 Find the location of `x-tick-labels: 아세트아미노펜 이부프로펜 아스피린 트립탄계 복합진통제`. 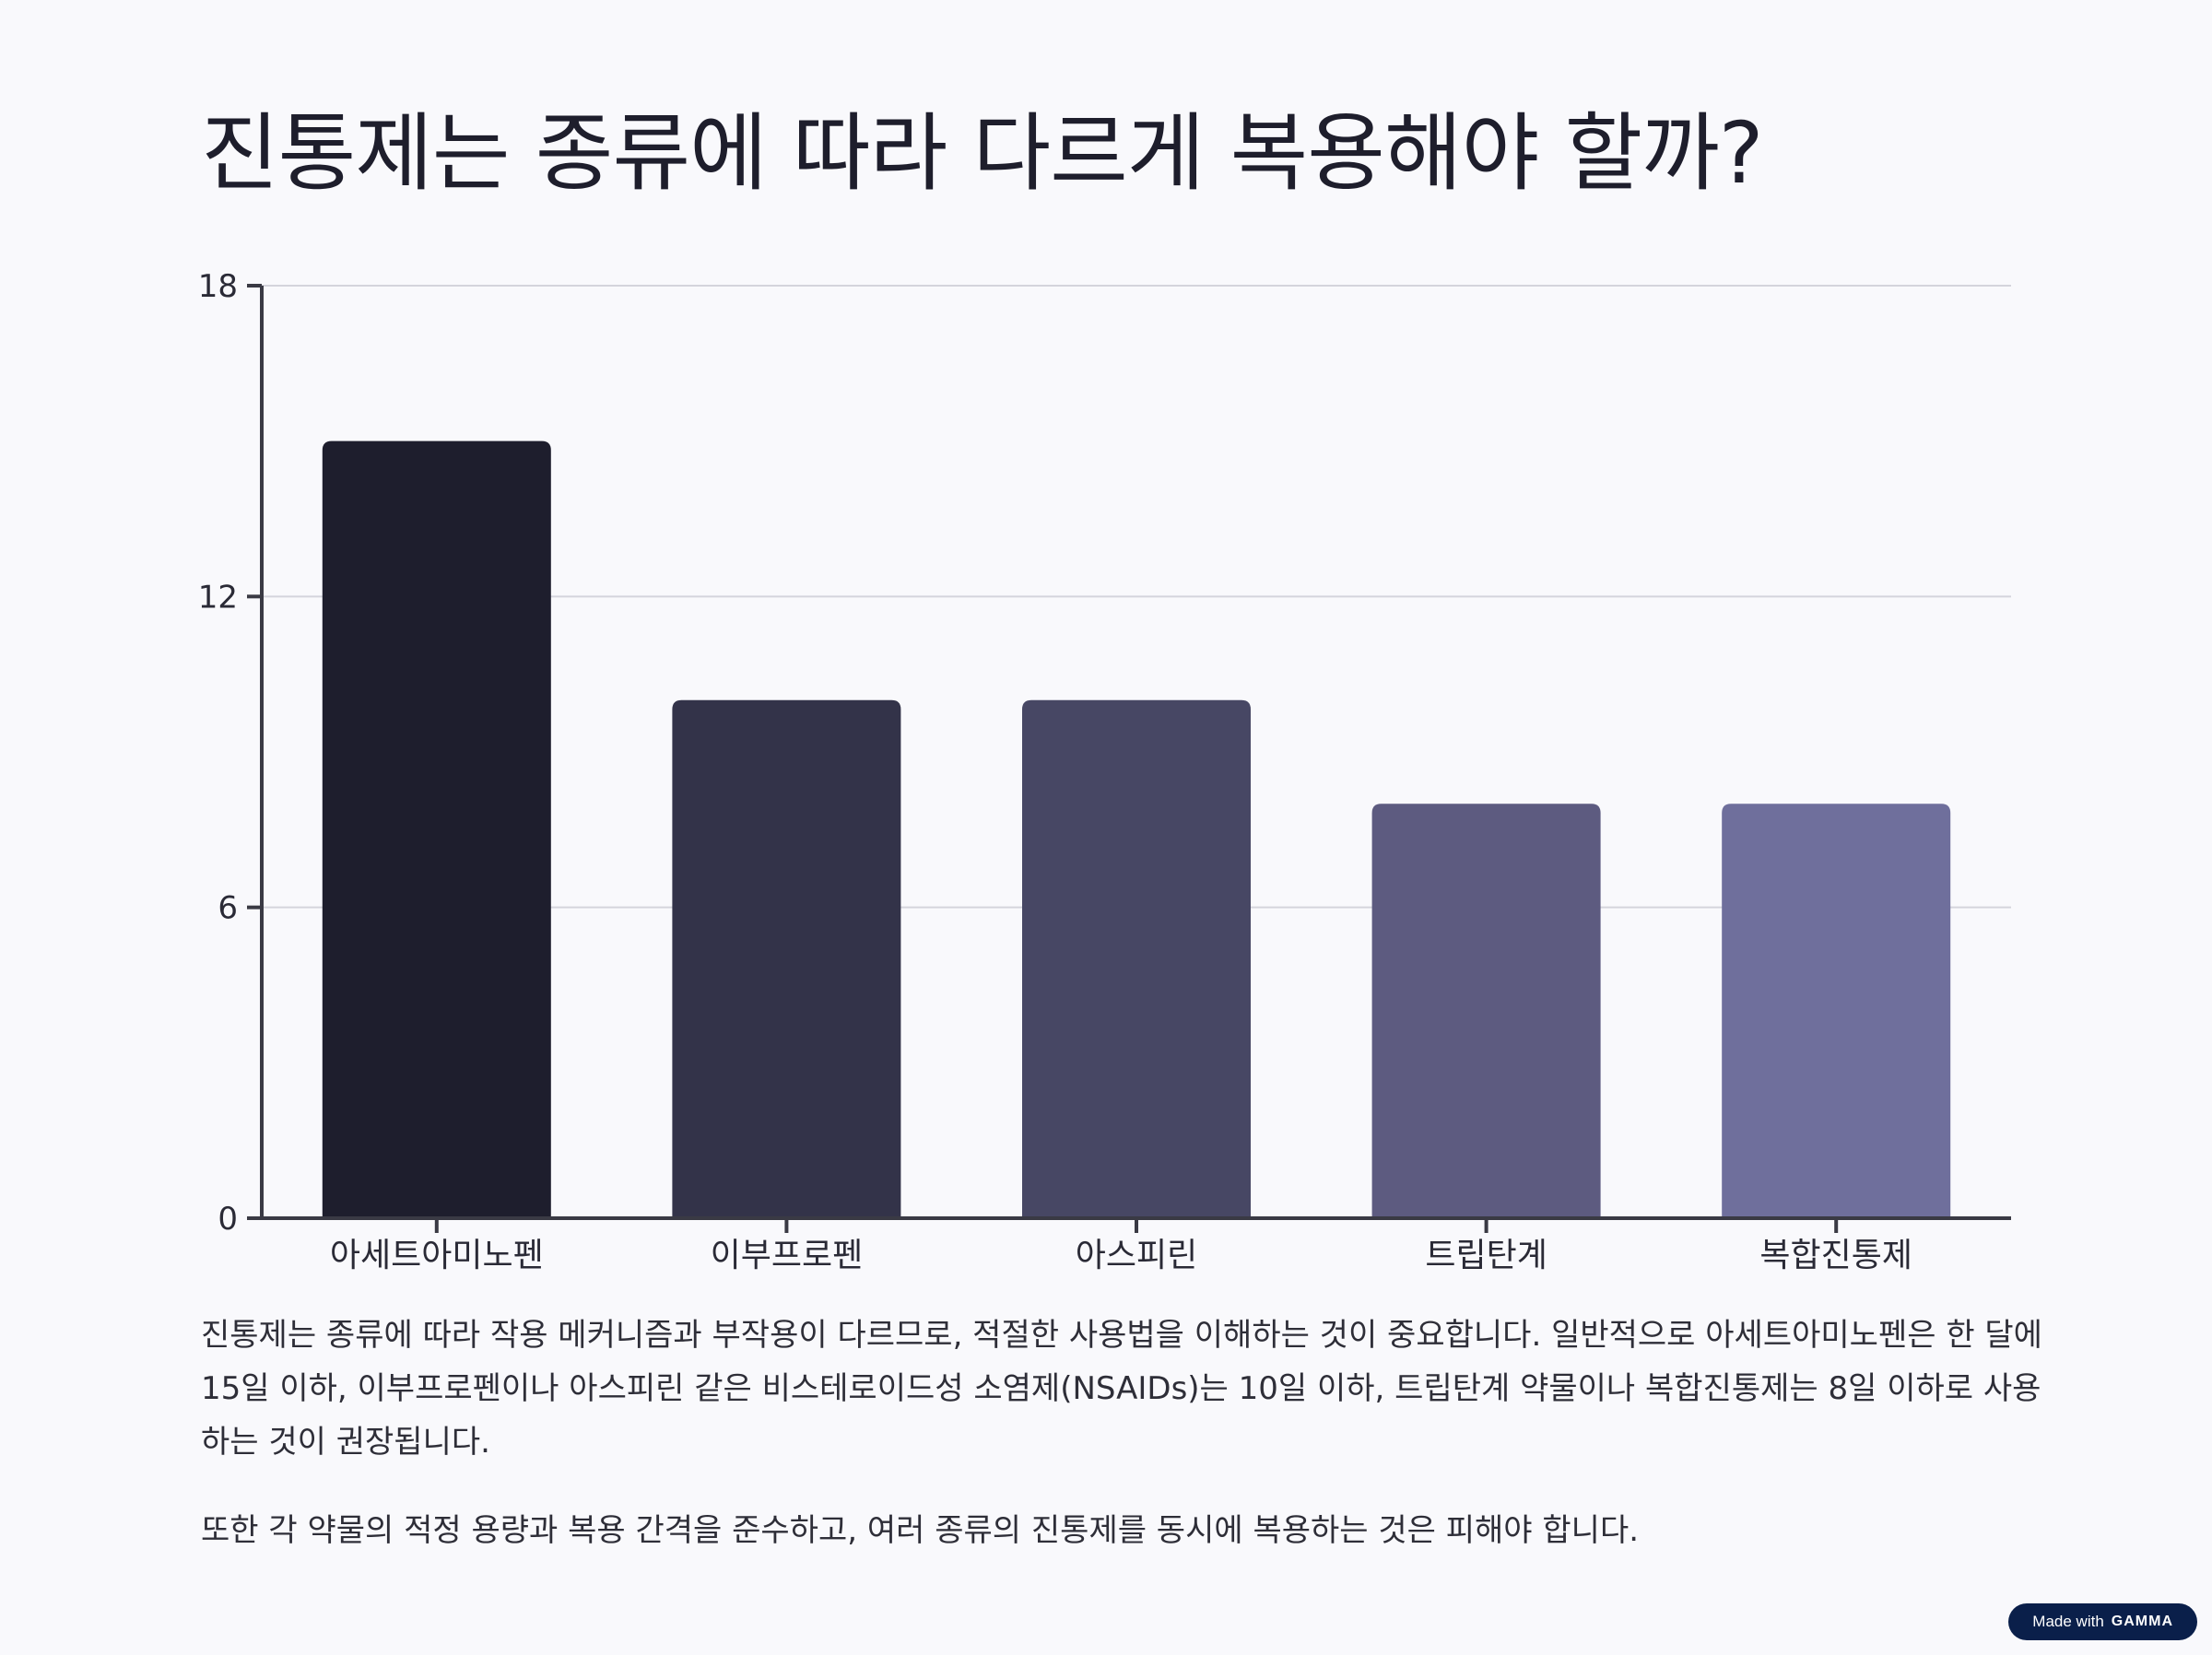

x-tick-labels: 아세트아미노펜 이부프로펜 아스피린 트립탄계 복합진통제 is located at coordinates (1121, 1255).